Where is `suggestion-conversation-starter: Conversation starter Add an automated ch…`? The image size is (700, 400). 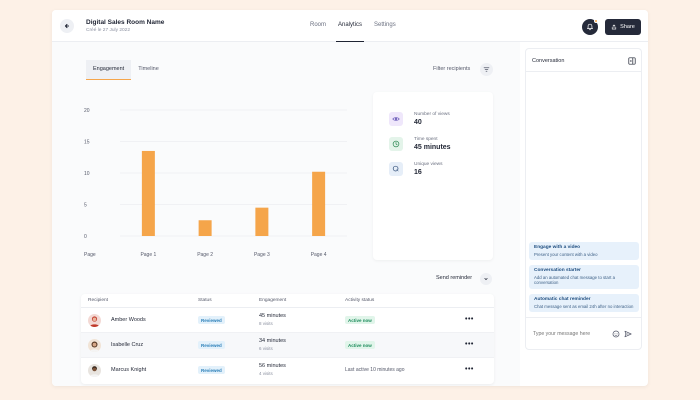
suggestion-conversation-starter: Conversation starter Add an automated ch… is located at coordinates (584, 277).